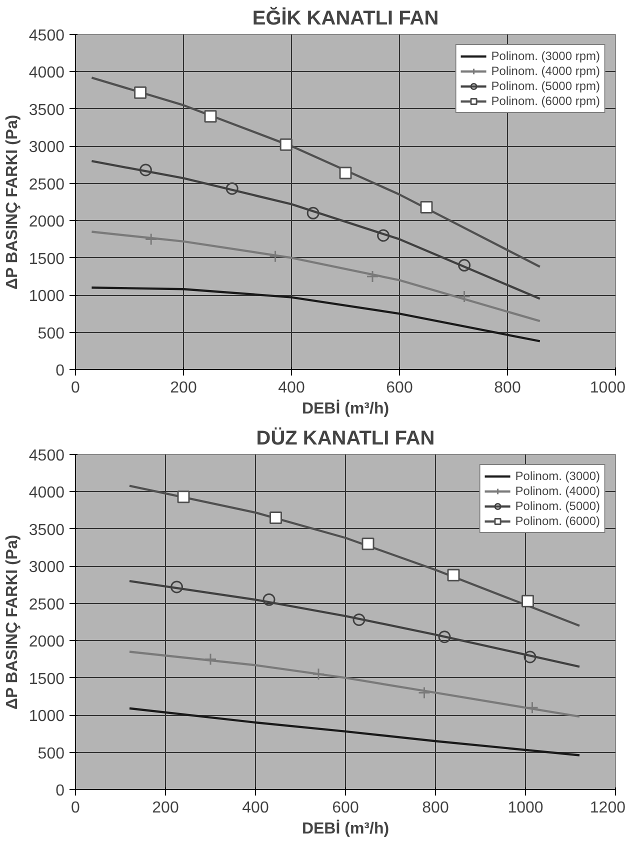 Image resolution: width=630 pixels, height=852 pixels. I want to click on legend-label: Polinom. (5000 rpm), so click(545, 86).